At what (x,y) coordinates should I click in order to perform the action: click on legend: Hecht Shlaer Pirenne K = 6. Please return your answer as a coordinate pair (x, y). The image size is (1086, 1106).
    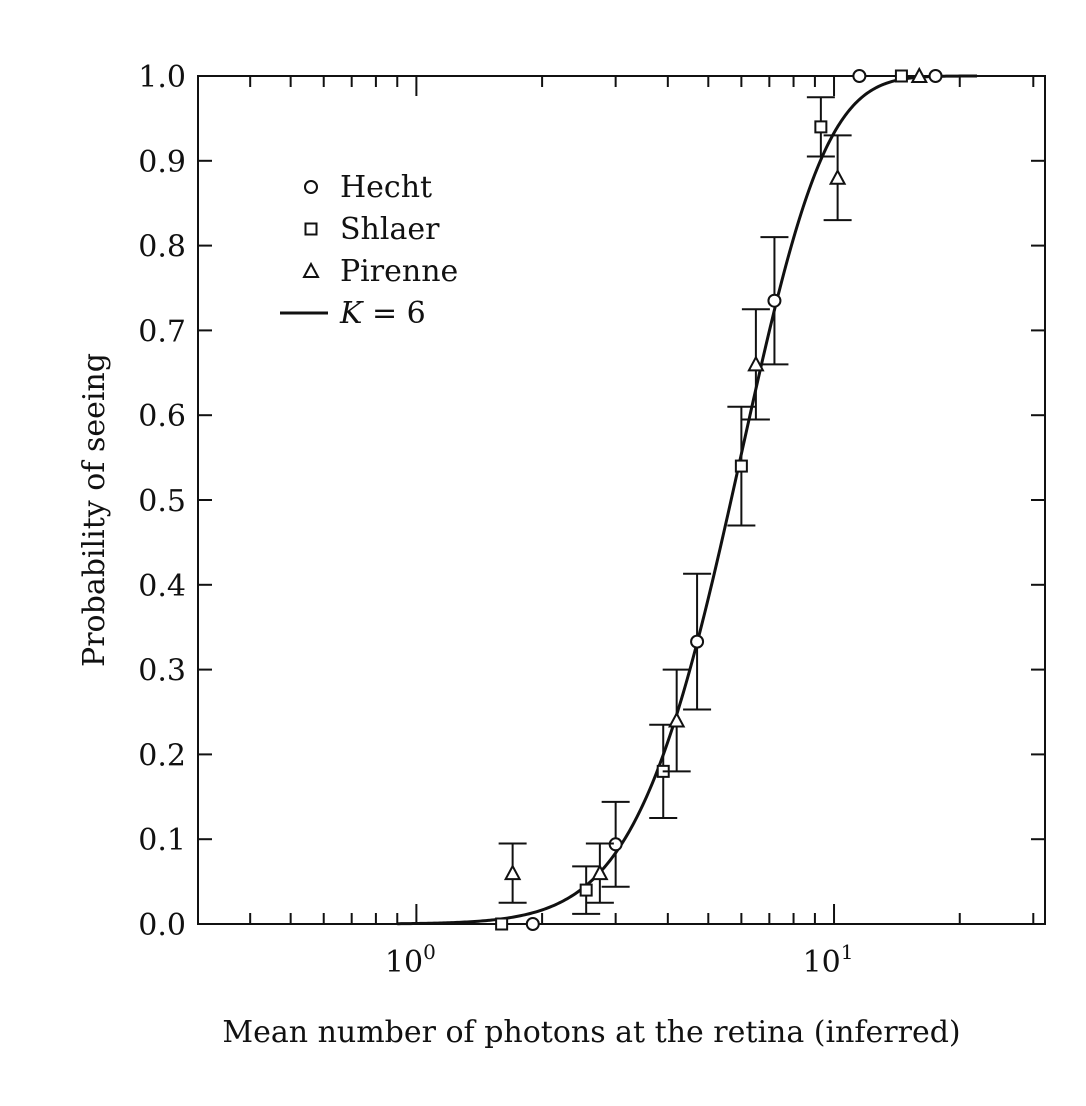
    Looking at the image, I should click on (369, 250).